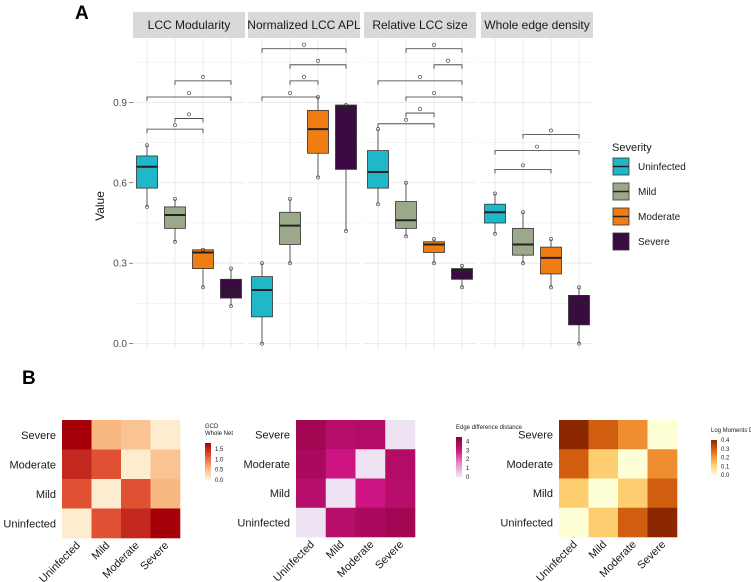 The height and width of the screenshot is (582, 751). I want to click on legend-title: Severity, so click(632, 148).